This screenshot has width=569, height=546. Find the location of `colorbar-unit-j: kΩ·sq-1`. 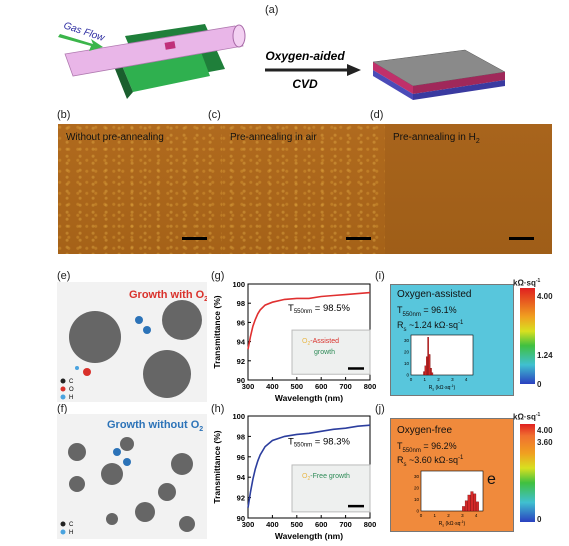

colorbar-unit-j: kΩ·sq-1 is located at coordinates (527, 417).